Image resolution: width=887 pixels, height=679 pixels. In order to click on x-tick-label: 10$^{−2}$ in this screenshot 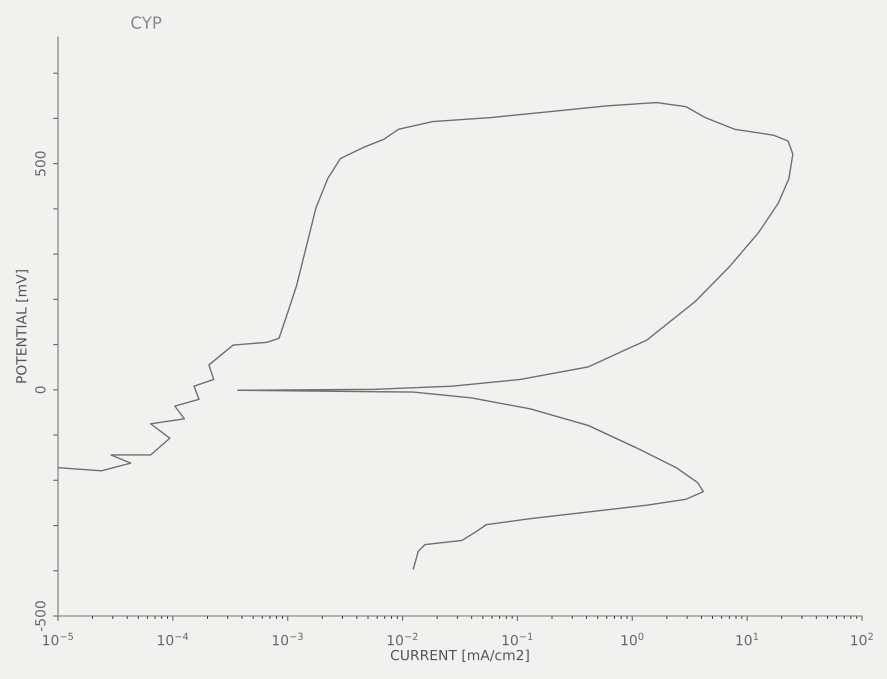, I will do `click(403, 639)`.